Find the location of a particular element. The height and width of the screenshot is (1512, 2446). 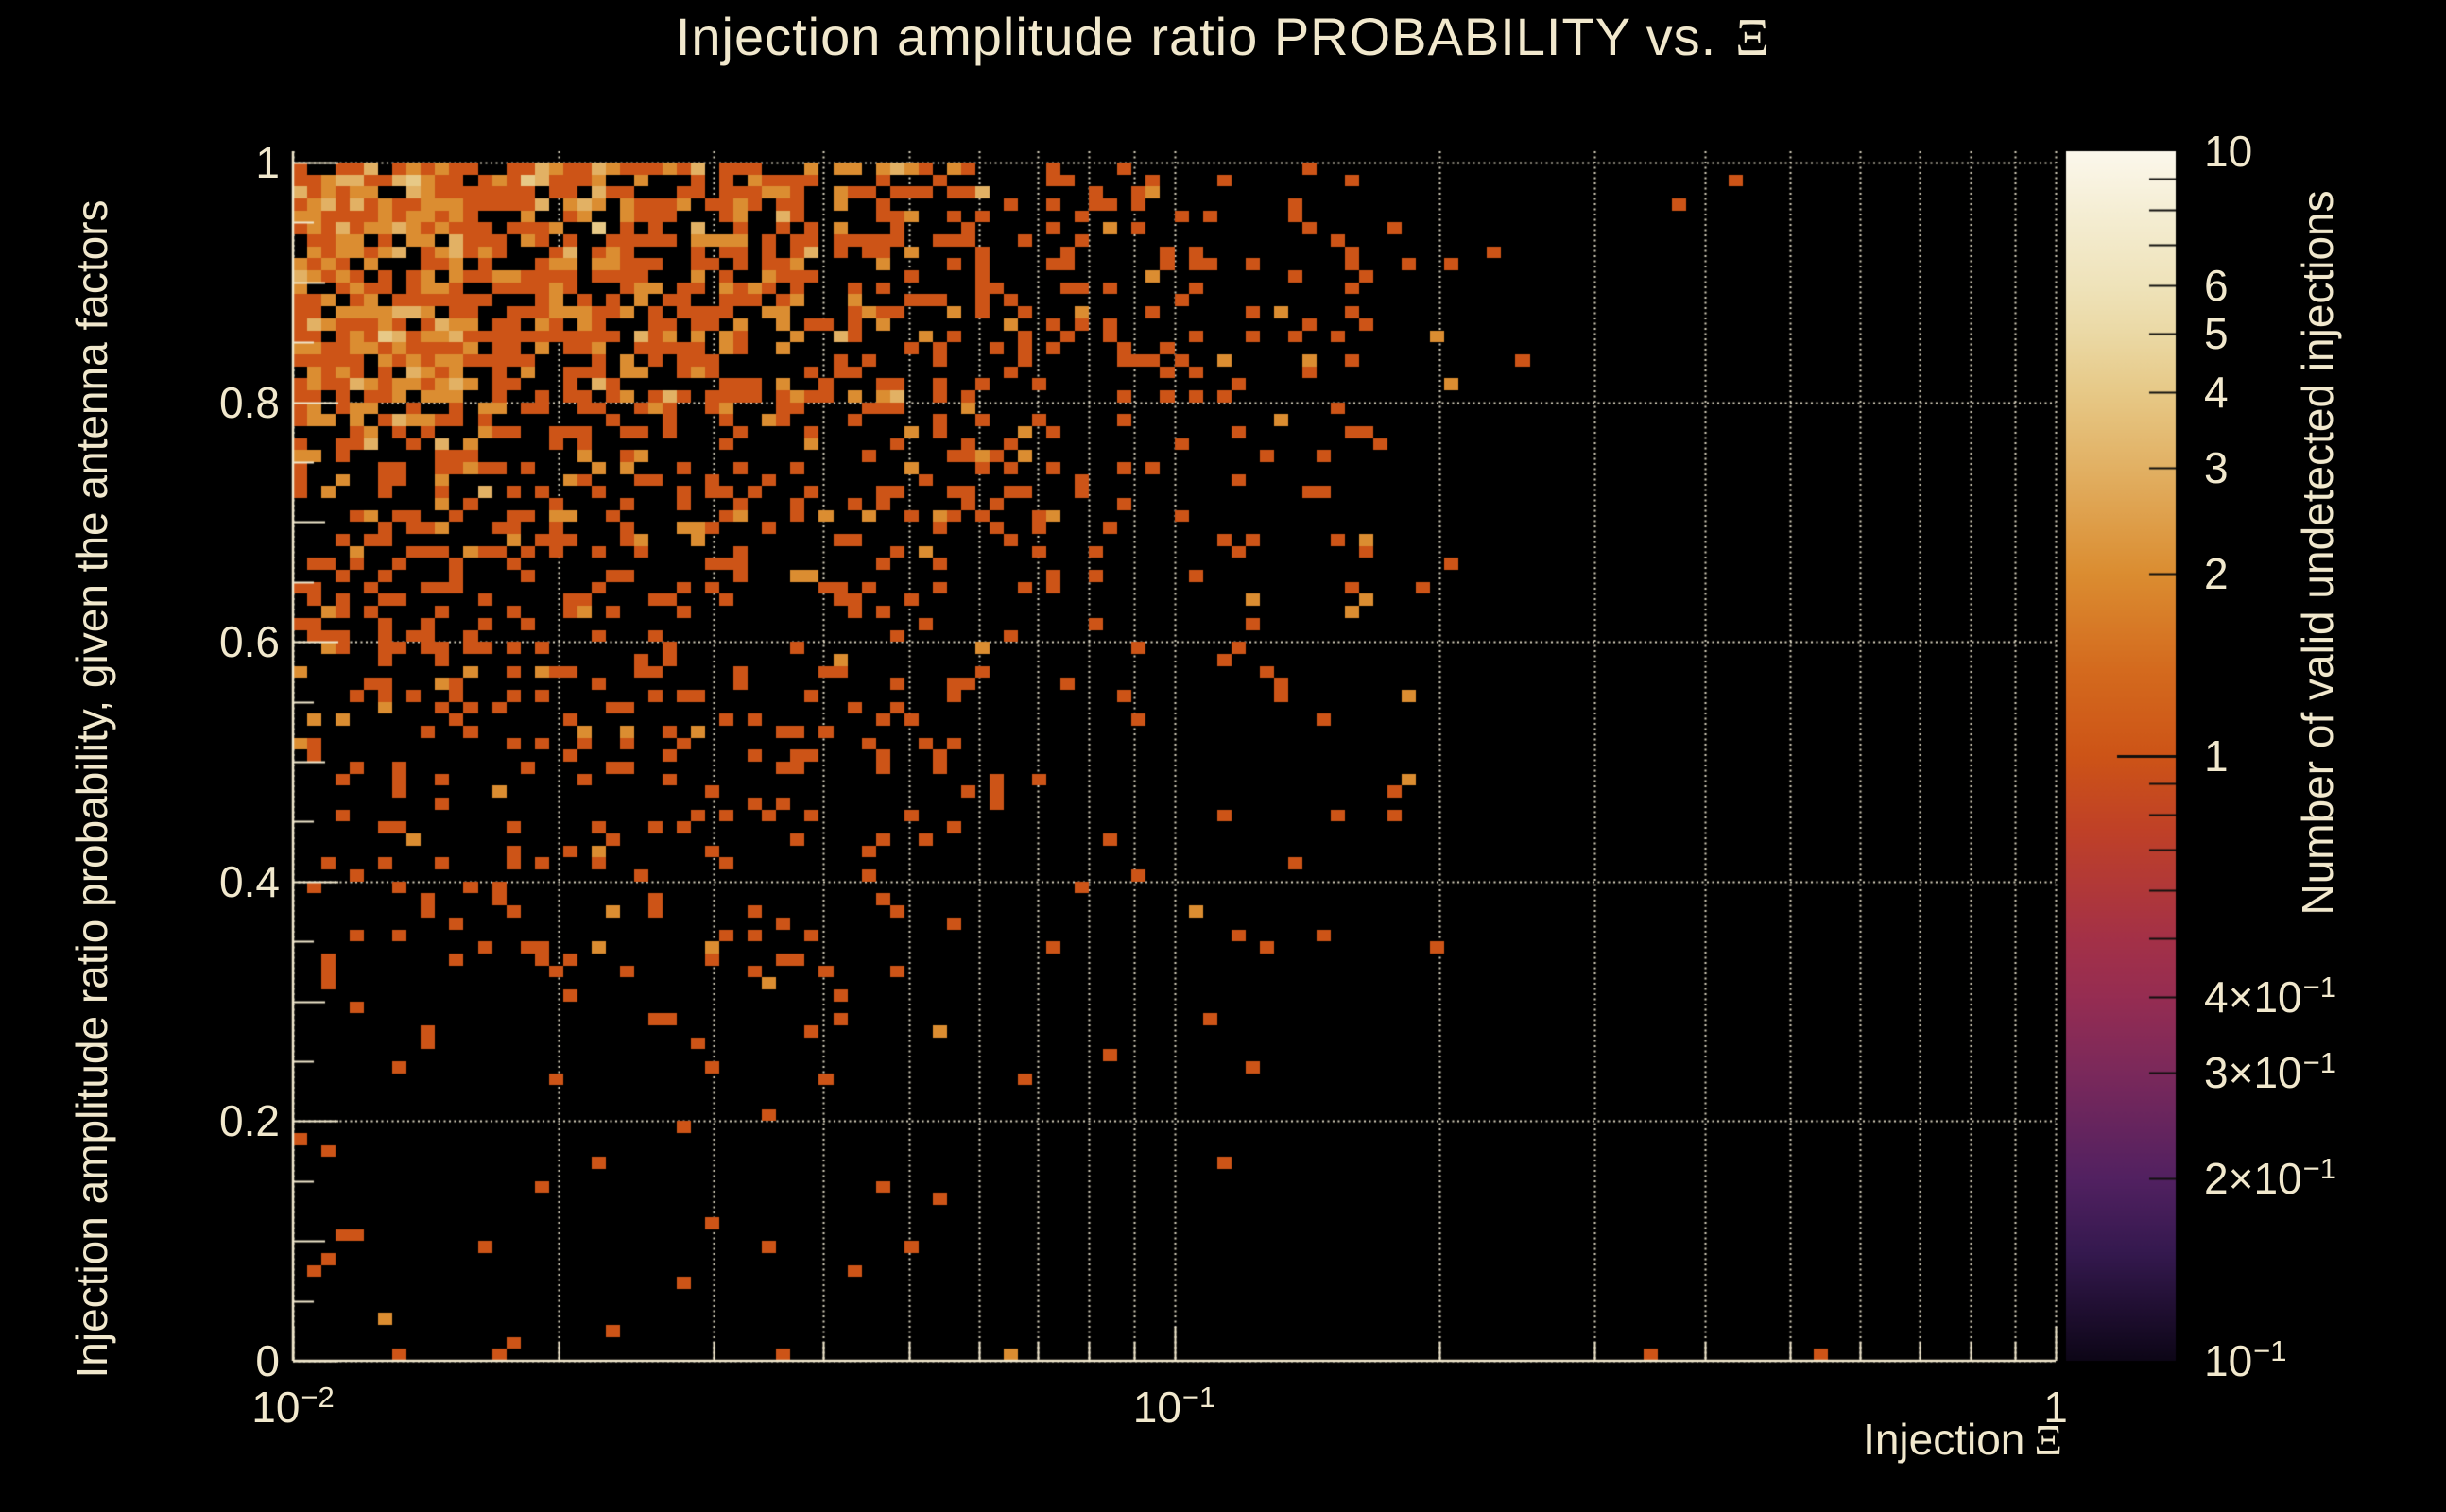

colorbar-tick-label: 3×10⁻¹ is located at coordinates (2270, 1071).